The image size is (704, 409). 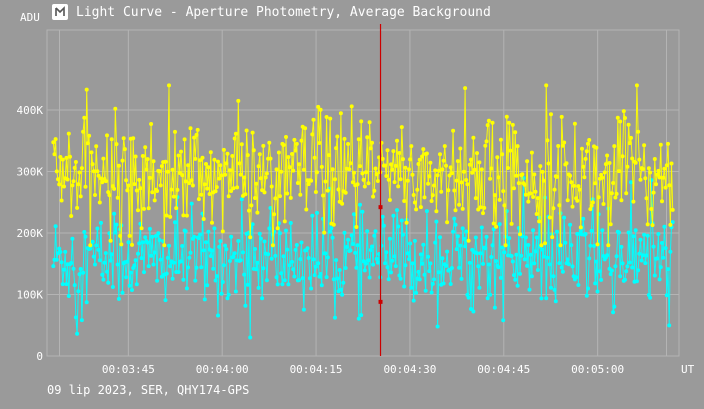 What do you see at coordinates (380, 190) in the screenshot?
I see `cursor-layer` at bounding box center [380, 190].